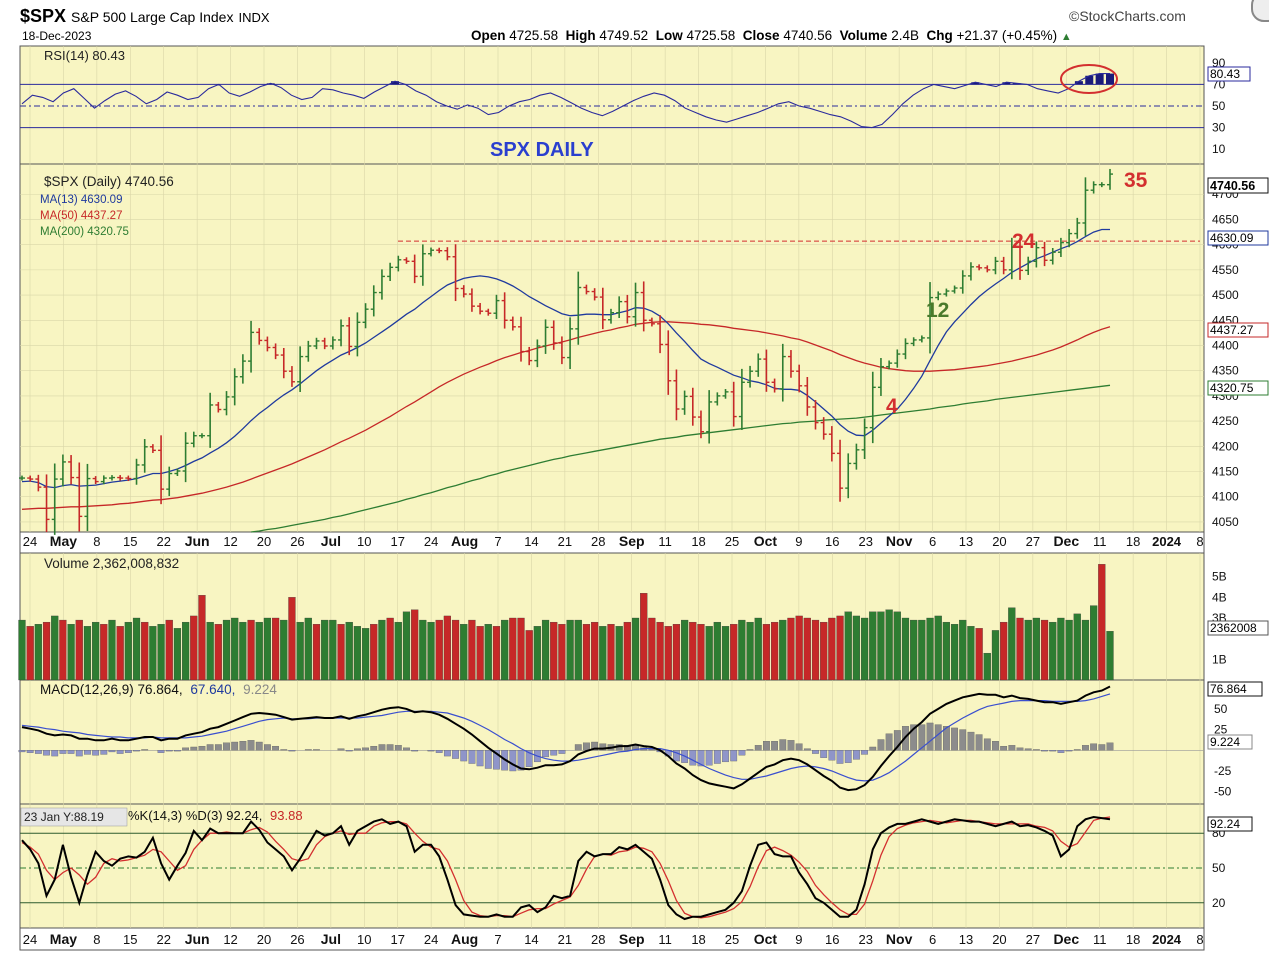 Image resolution: width=1269 pixels, height=954 pixels. Describe the element at coordinates (798, 939) in the screenshot. I see `date-axis-label-bottom: 9` at that location.